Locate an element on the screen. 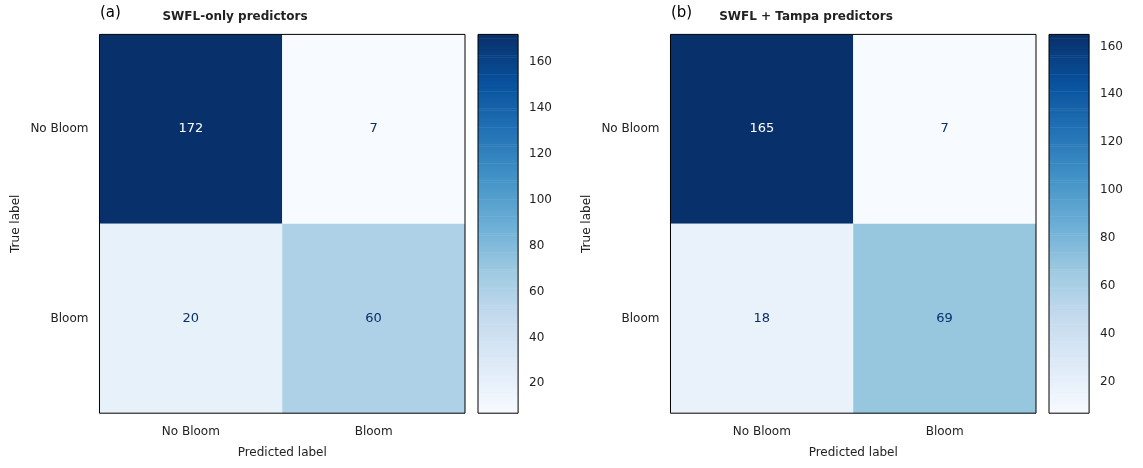 The width and height of the screenshot is (1143, 468). chart-title: SWFL-only predictors is located at coordinates (235, 16).